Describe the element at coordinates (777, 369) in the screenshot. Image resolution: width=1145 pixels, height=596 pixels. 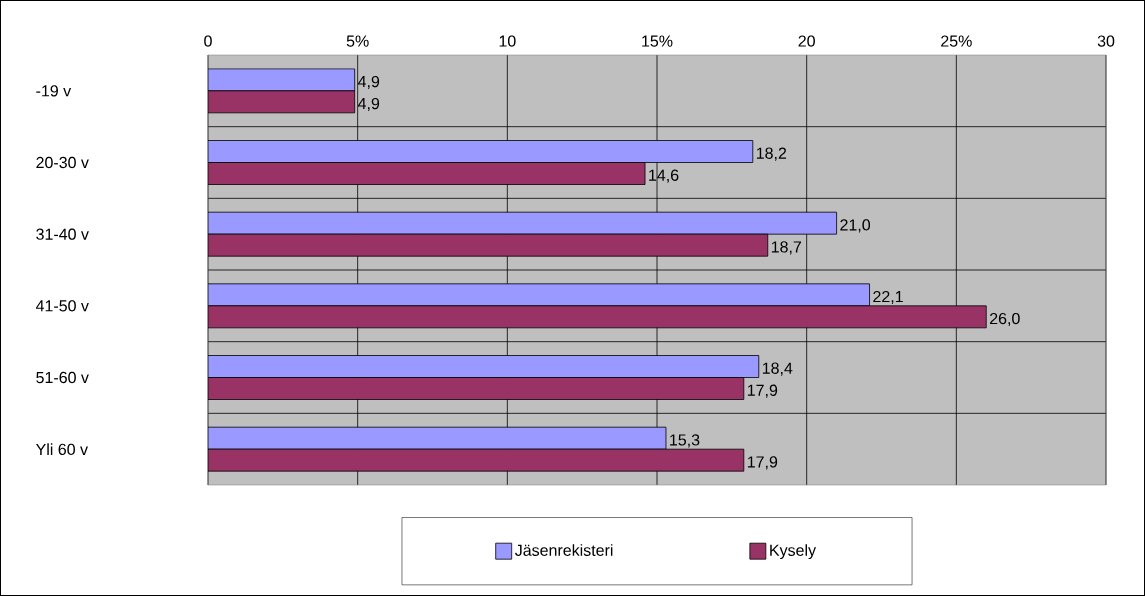
I see `data-label: 18,4` at that location.